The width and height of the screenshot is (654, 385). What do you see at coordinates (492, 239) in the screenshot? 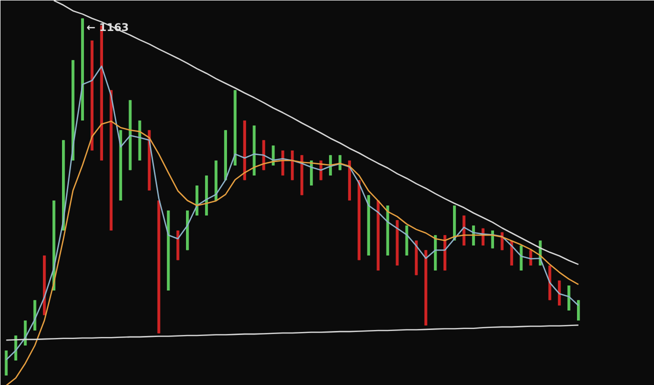
I see `candlestick` at bounding box center [492, 239].